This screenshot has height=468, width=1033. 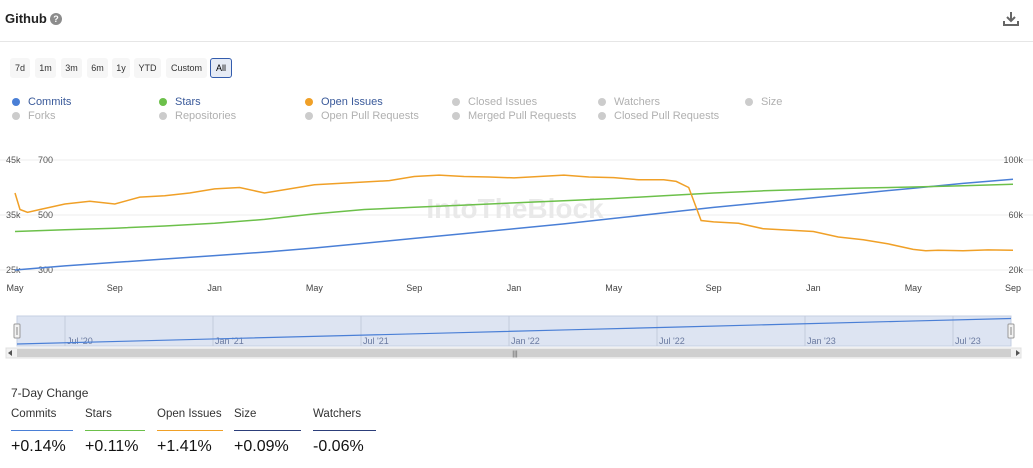 What do you see at coordinates (38, 446) in the screenshot?
I see `change-value: +0.14%` at bounding box center [38, 446].